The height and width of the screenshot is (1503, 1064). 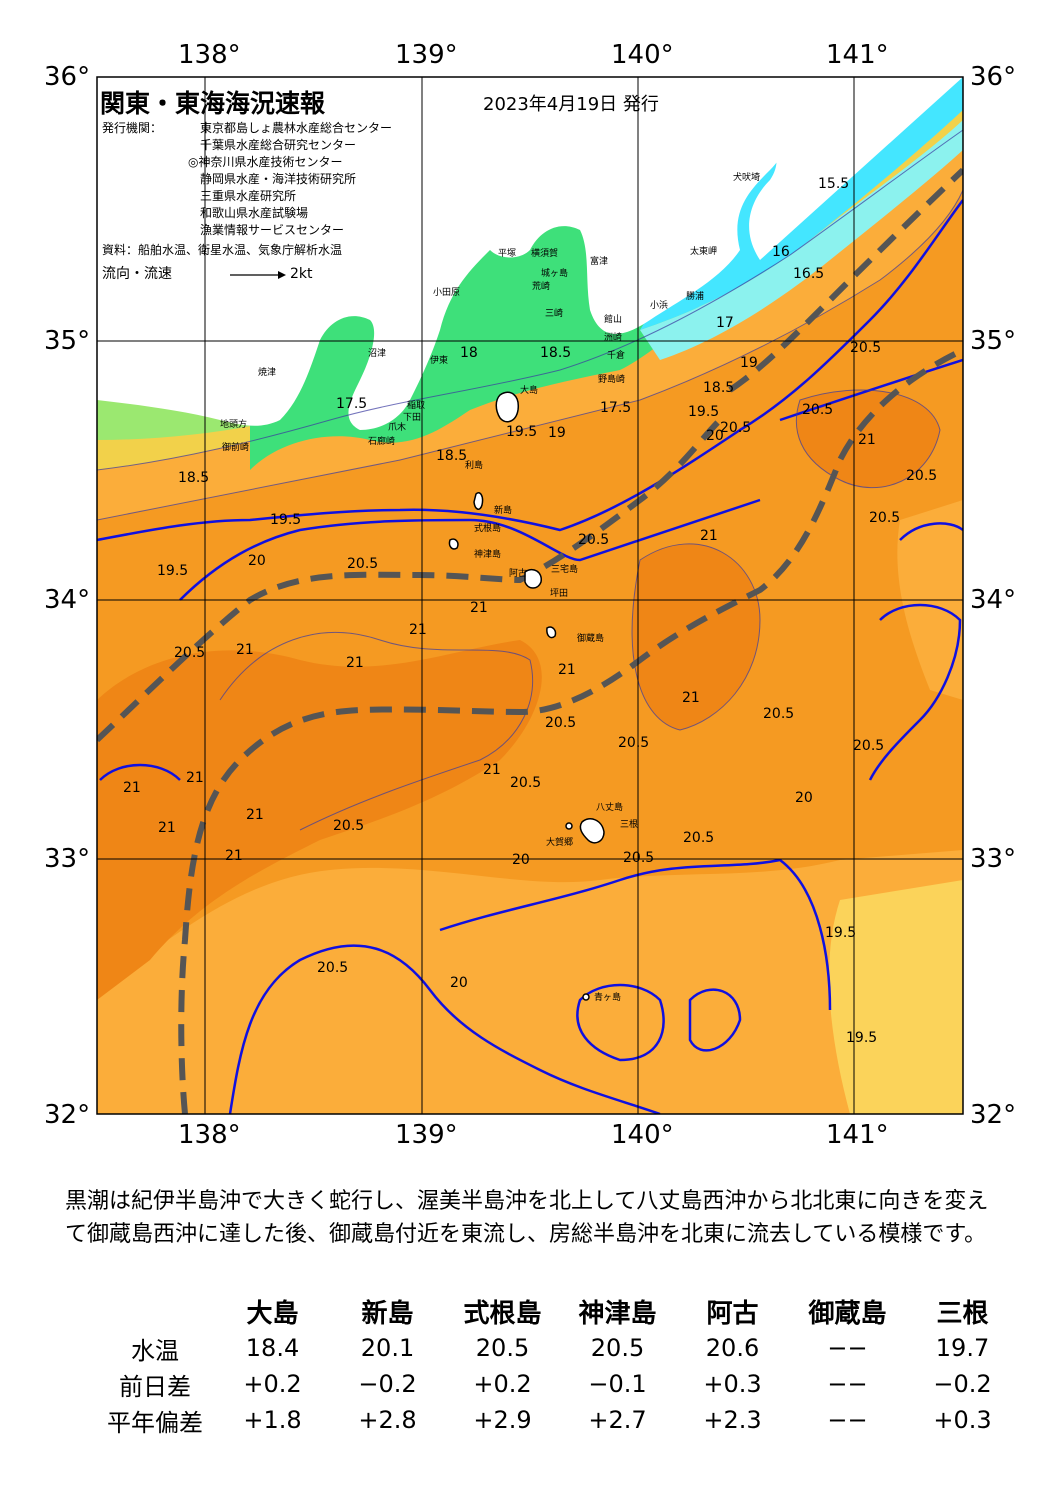 What do you see at coordinates (488, 529) in the screenshot?
I see `place-label: 式根島` at bounding box center [488, 529].